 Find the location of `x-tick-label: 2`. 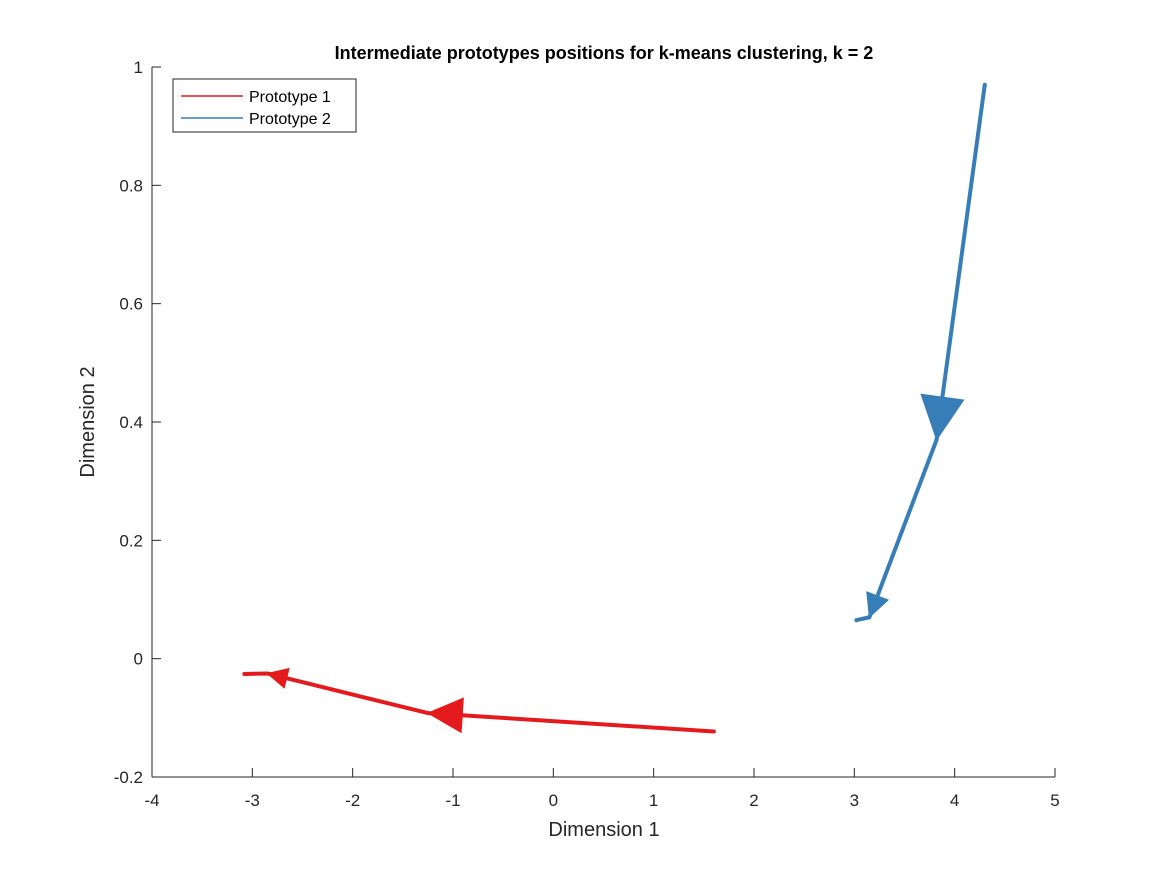

x-tick-label: 2 is located at coordinates (753, 800).